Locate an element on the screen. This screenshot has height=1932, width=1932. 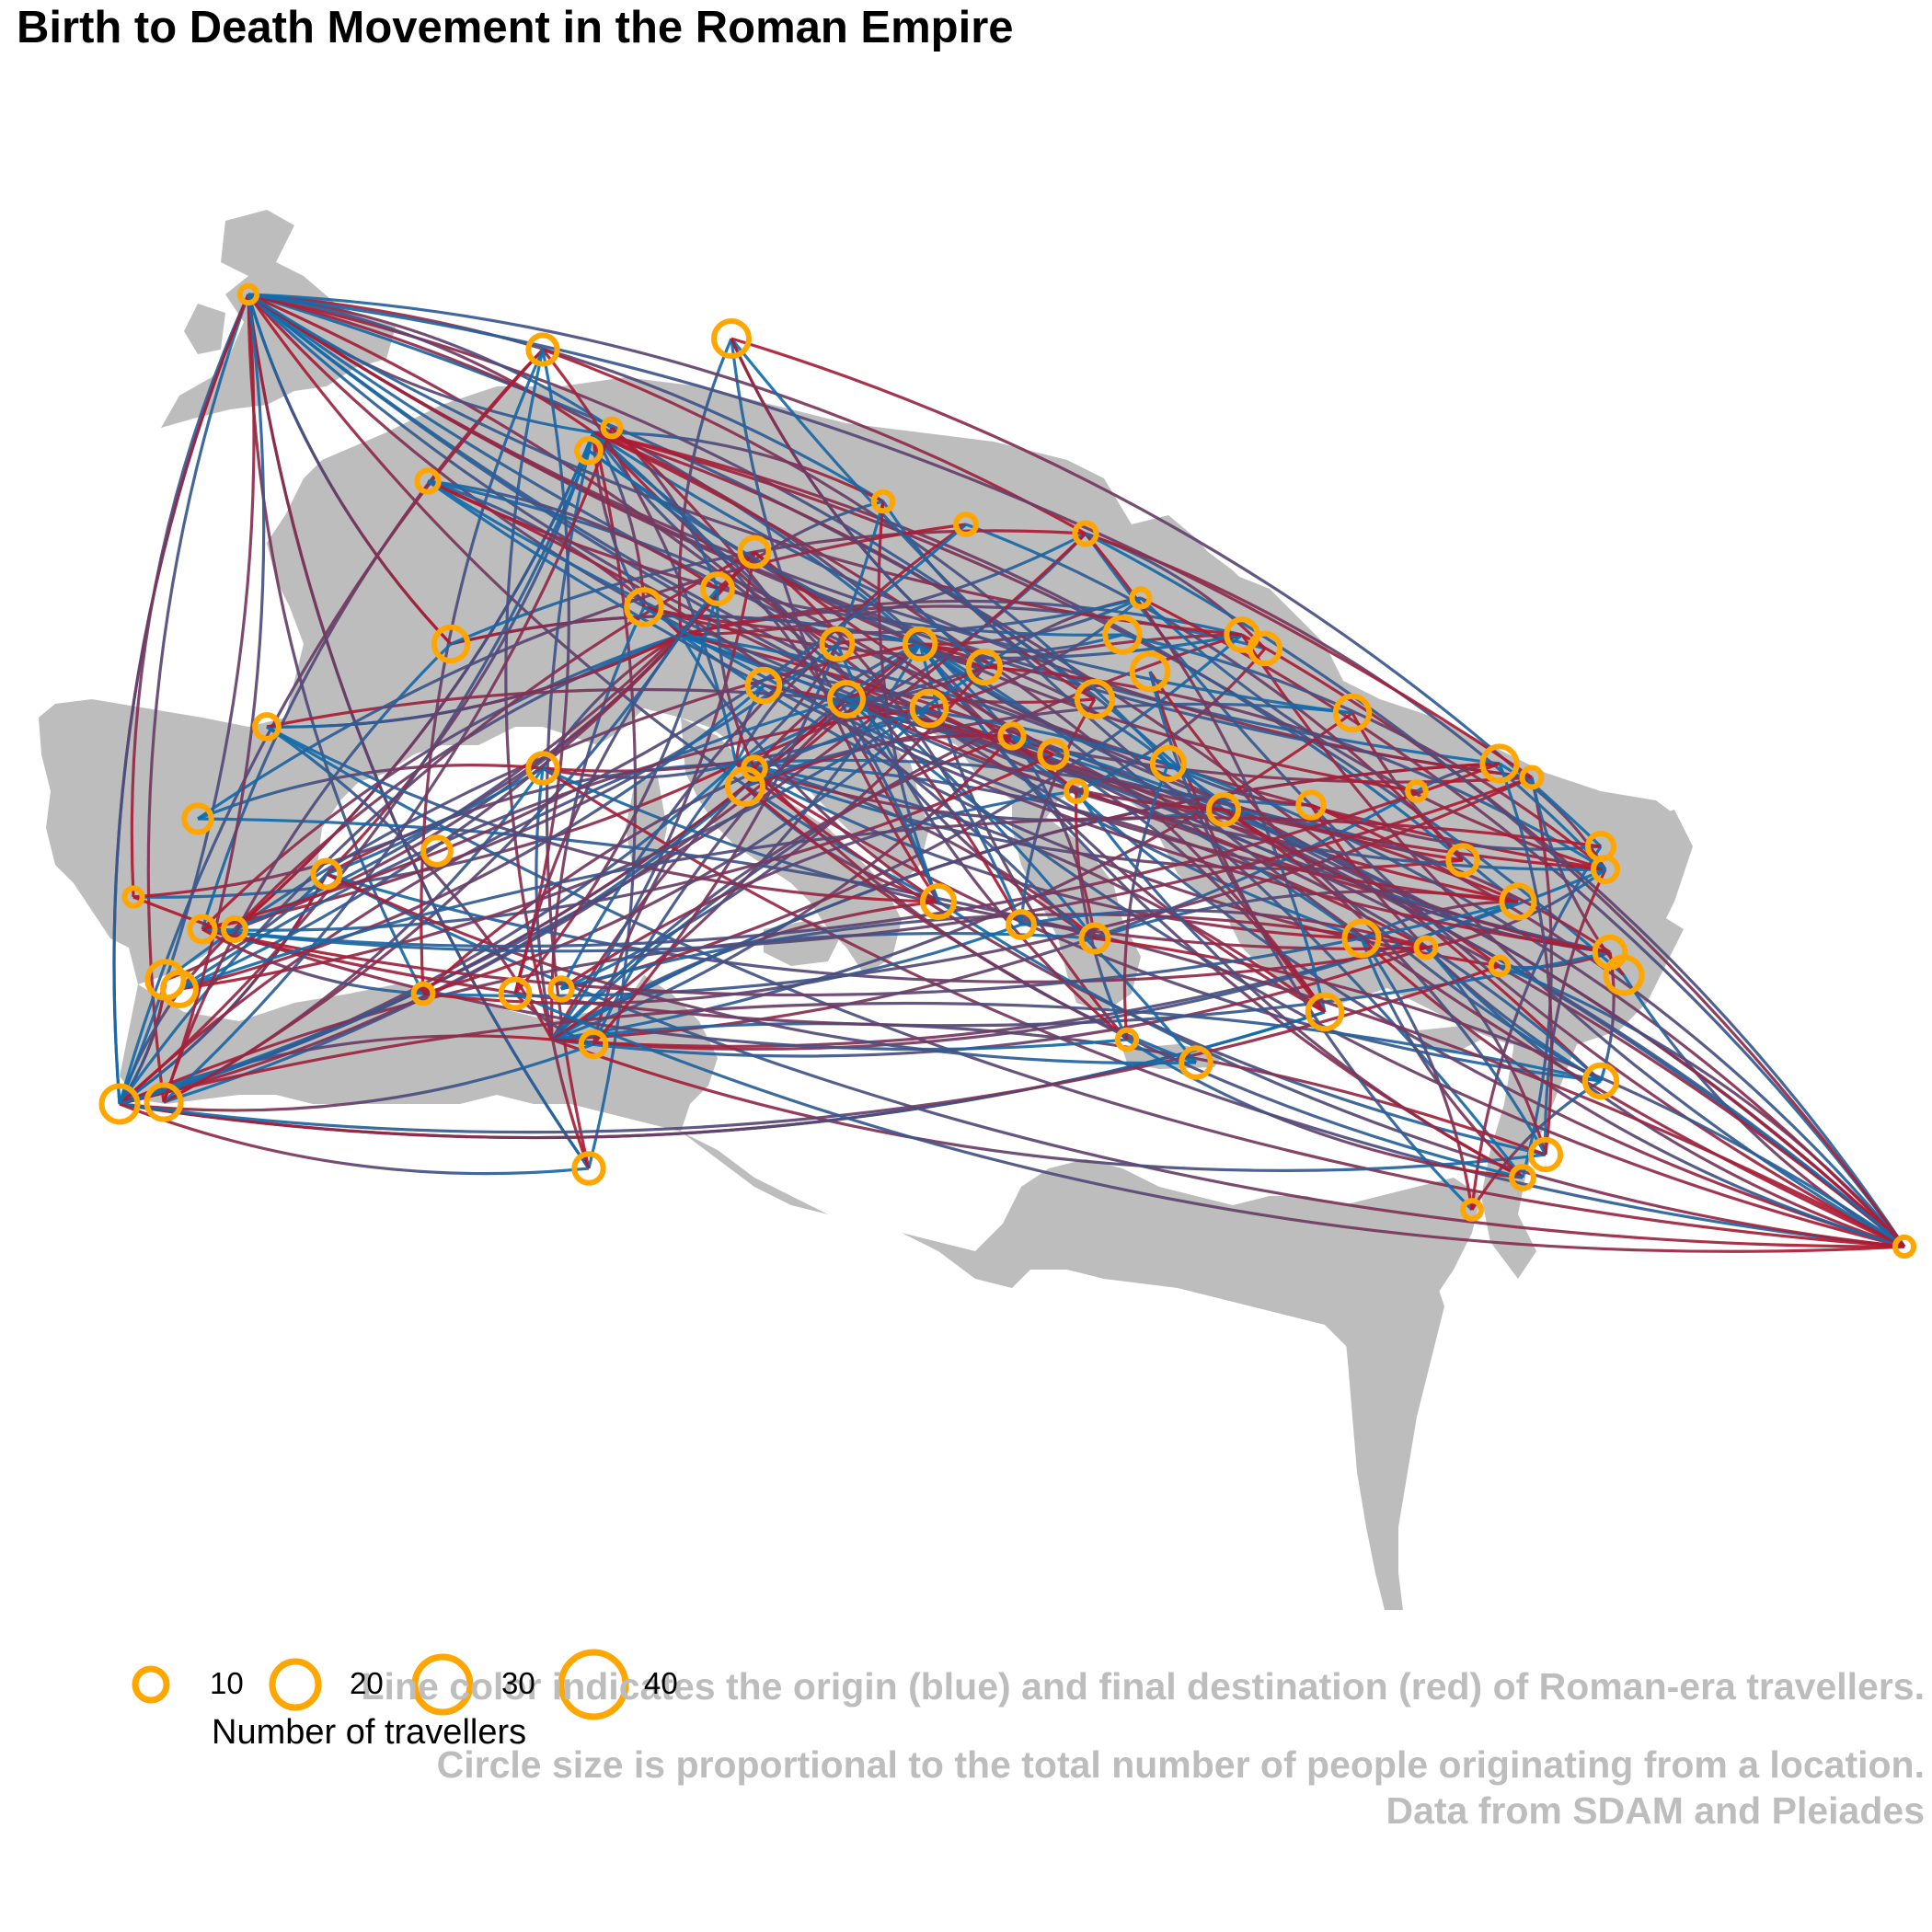
legend-title: Number of travellers is located at coordinates (369, 1732).